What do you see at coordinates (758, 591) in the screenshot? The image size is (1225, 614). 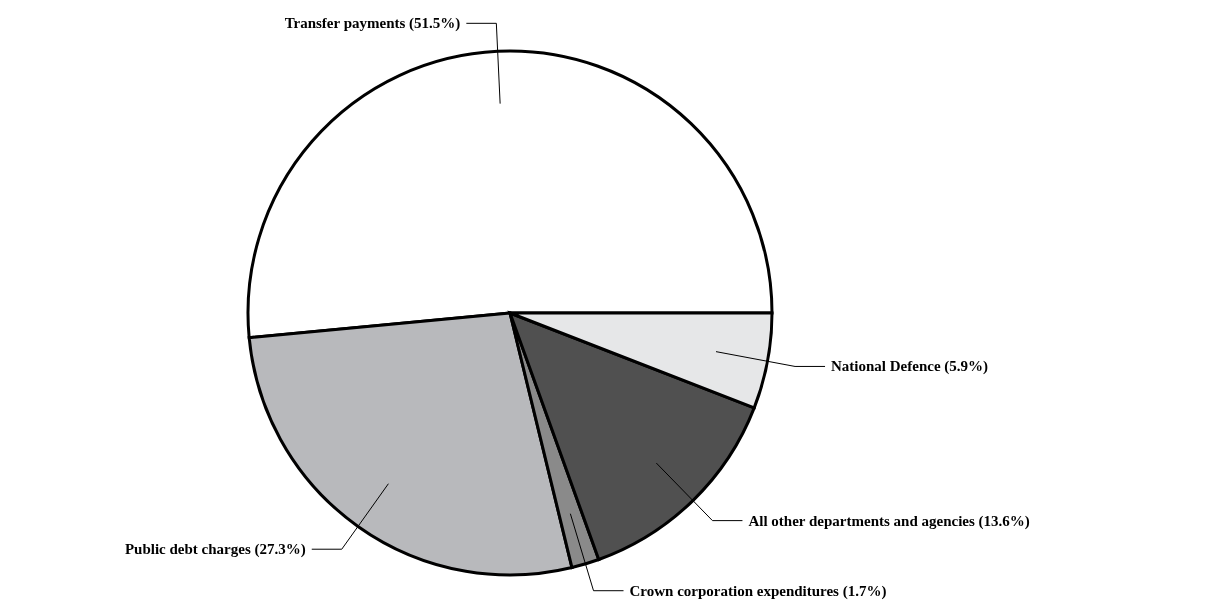 I see `slice-label: Crown corporation expenditures (1.7%)` at bounding box center [758, 591].